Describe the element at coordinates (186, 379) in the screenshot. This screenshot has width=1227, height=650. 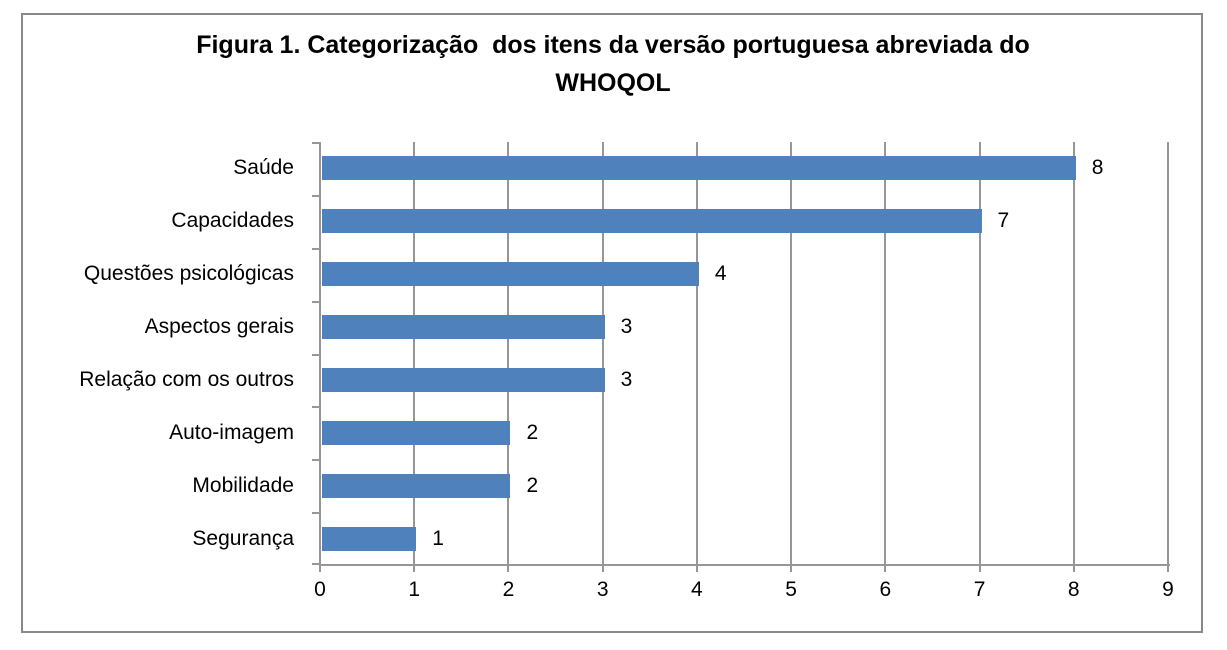
I see `category-label: Relação com os outros` at that location.